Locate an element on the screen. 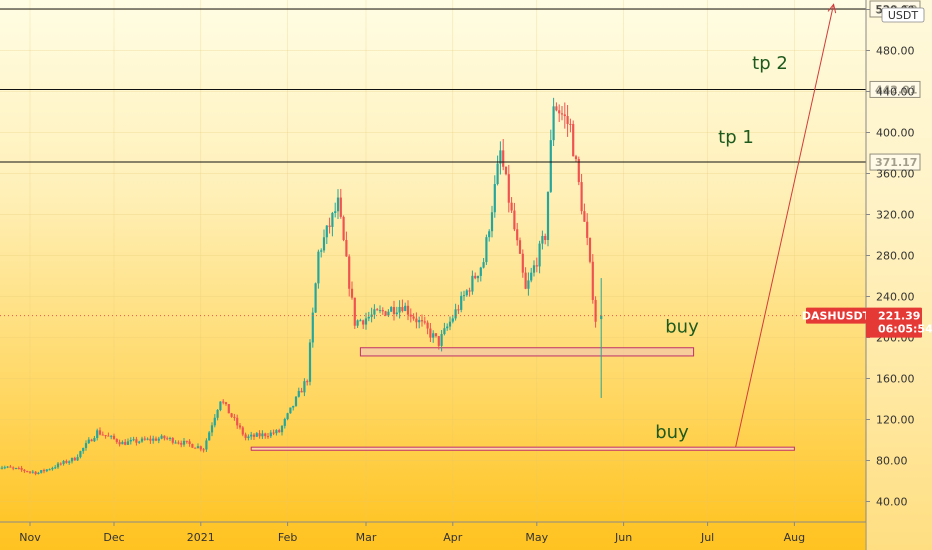 This screenshot has height=550, width=932. price-badge is located at coordinates (894, 322).